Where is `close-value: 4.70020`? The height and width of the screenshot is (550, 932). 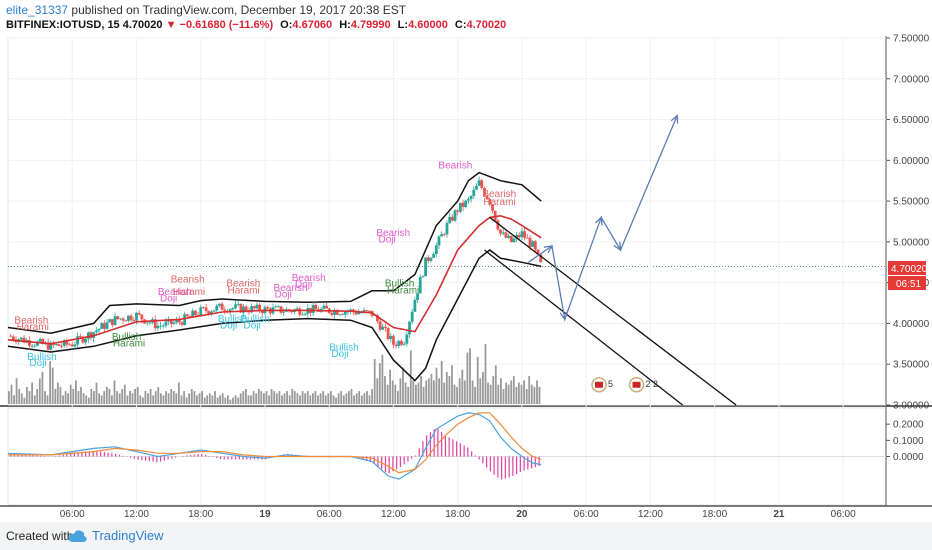
close-value: 4.70020 is located at coordinates (486, 25).